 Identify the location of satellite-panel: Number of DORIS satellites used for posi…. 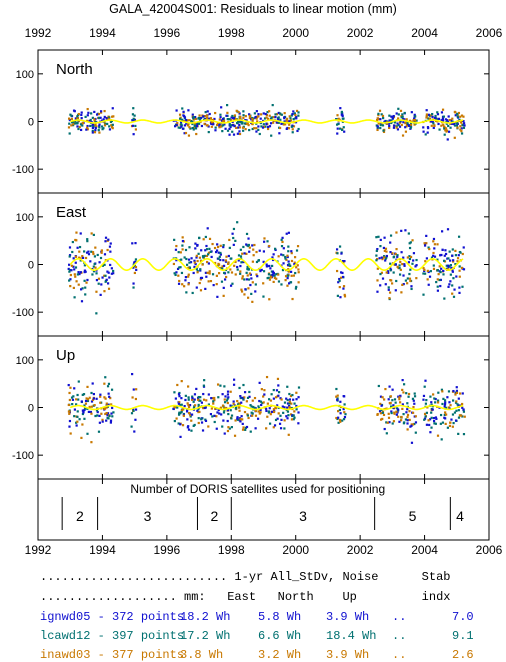
(264, 517).